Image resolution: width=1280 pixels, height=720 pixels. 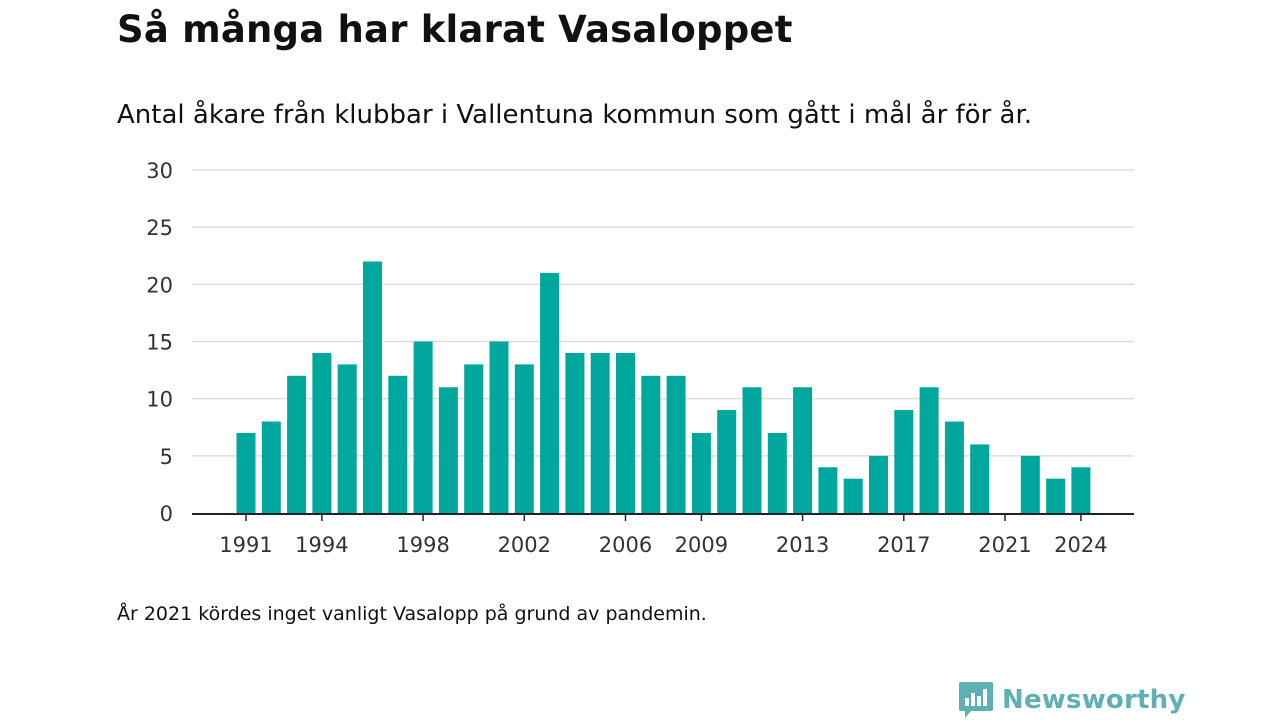 I want to click on bar-2006, so click(x=625, y=432).